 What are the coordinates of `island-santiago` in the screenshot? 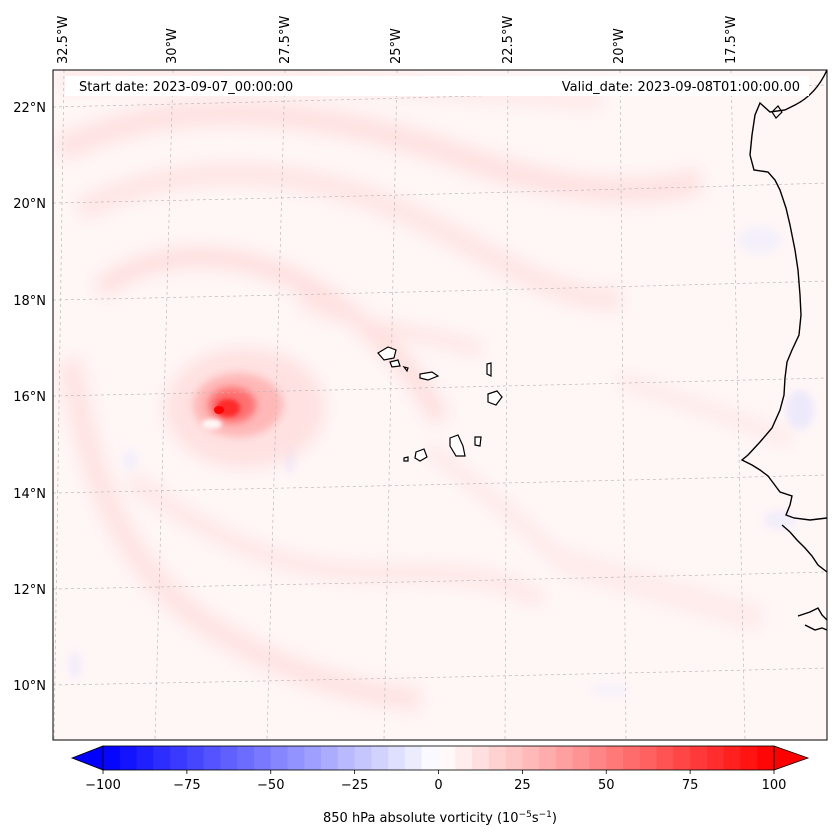 It's located at (457, 445).